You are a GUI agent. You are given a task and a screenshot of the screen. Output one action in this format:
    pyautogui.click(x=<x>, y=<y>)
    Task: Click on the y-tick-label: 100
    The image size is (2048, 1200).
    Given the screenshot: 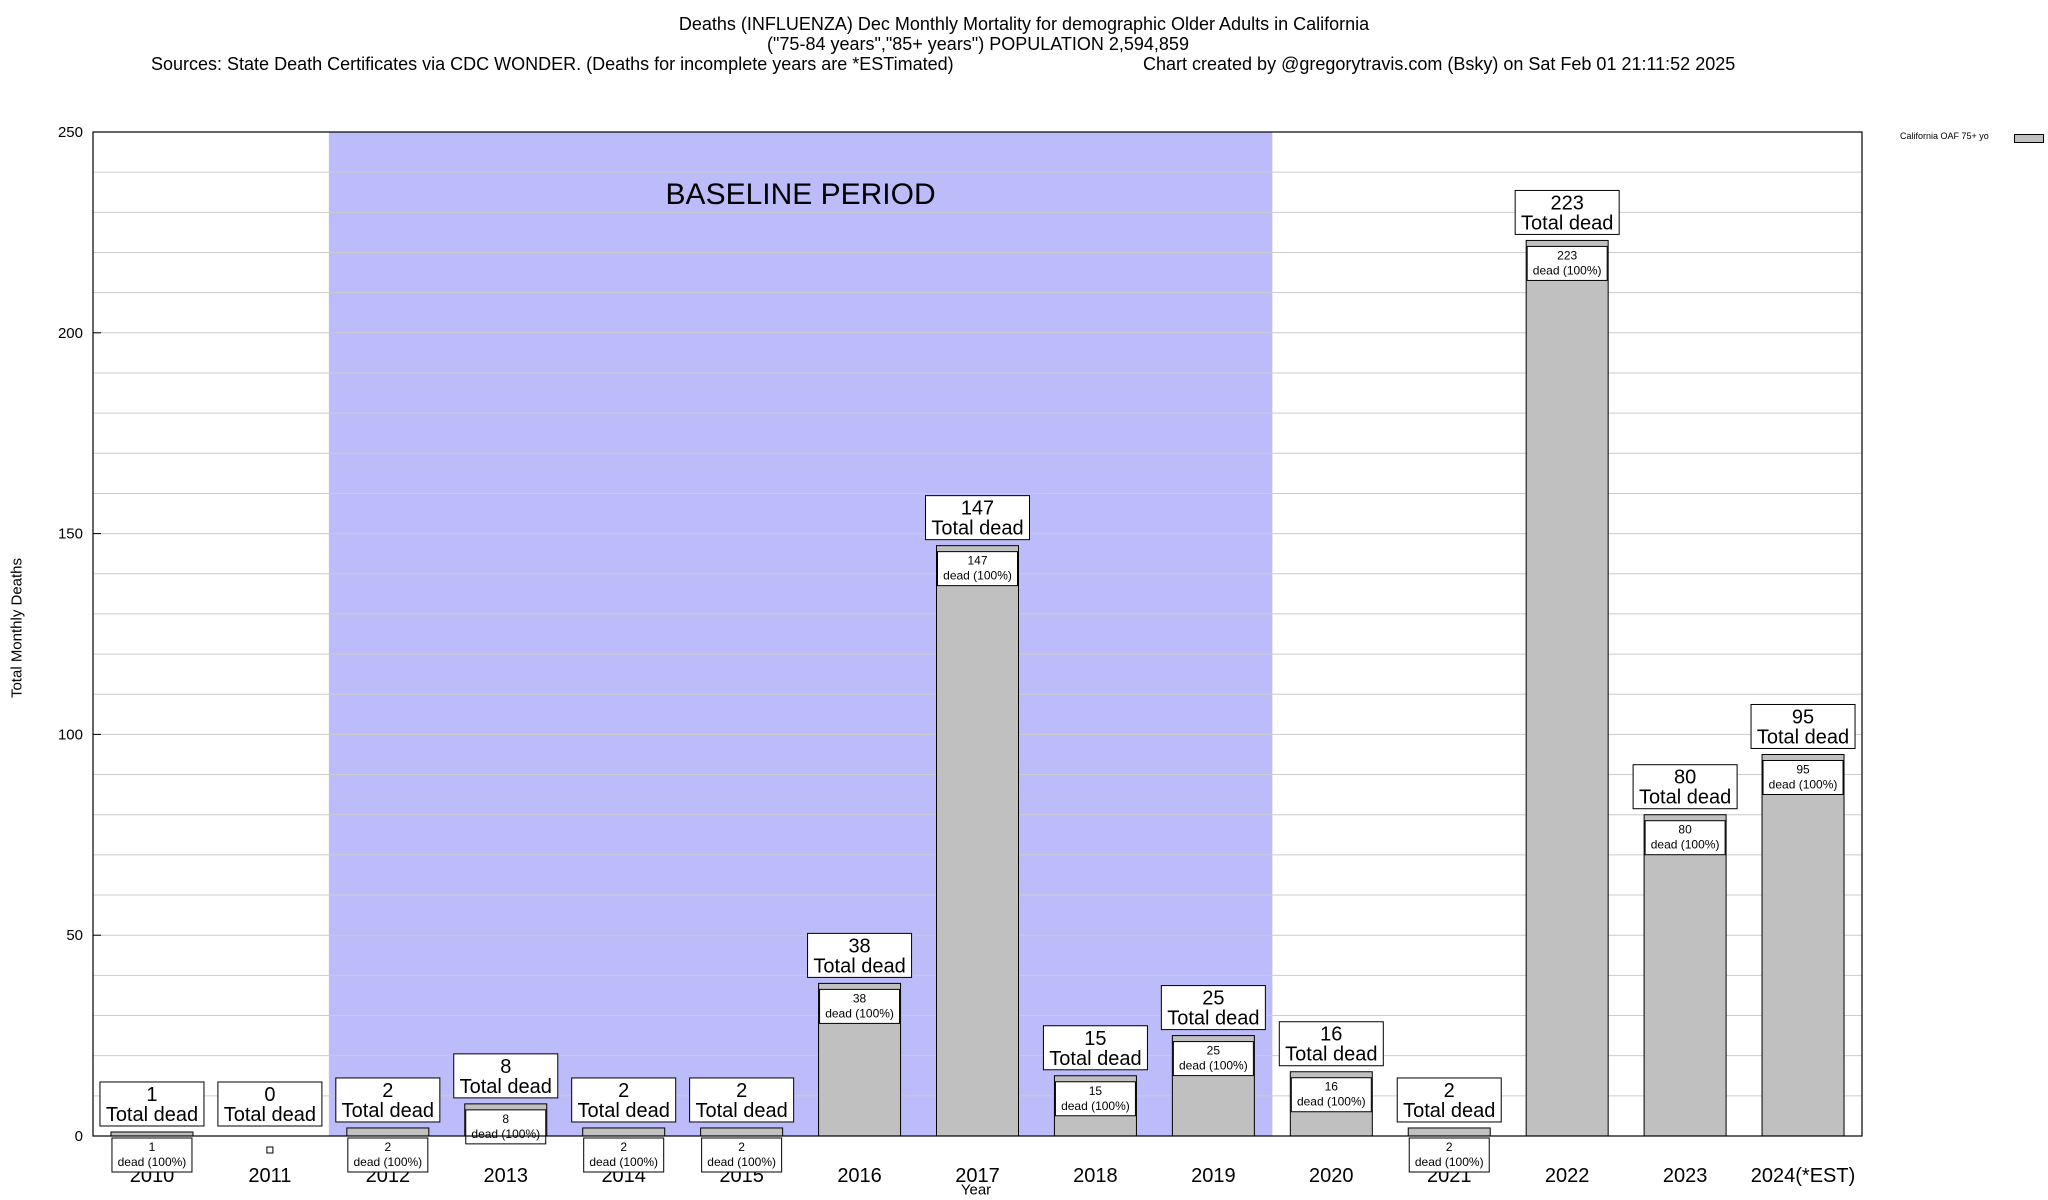 What is the action you would take?
    pyautogui.click(x=70, y=734)
    